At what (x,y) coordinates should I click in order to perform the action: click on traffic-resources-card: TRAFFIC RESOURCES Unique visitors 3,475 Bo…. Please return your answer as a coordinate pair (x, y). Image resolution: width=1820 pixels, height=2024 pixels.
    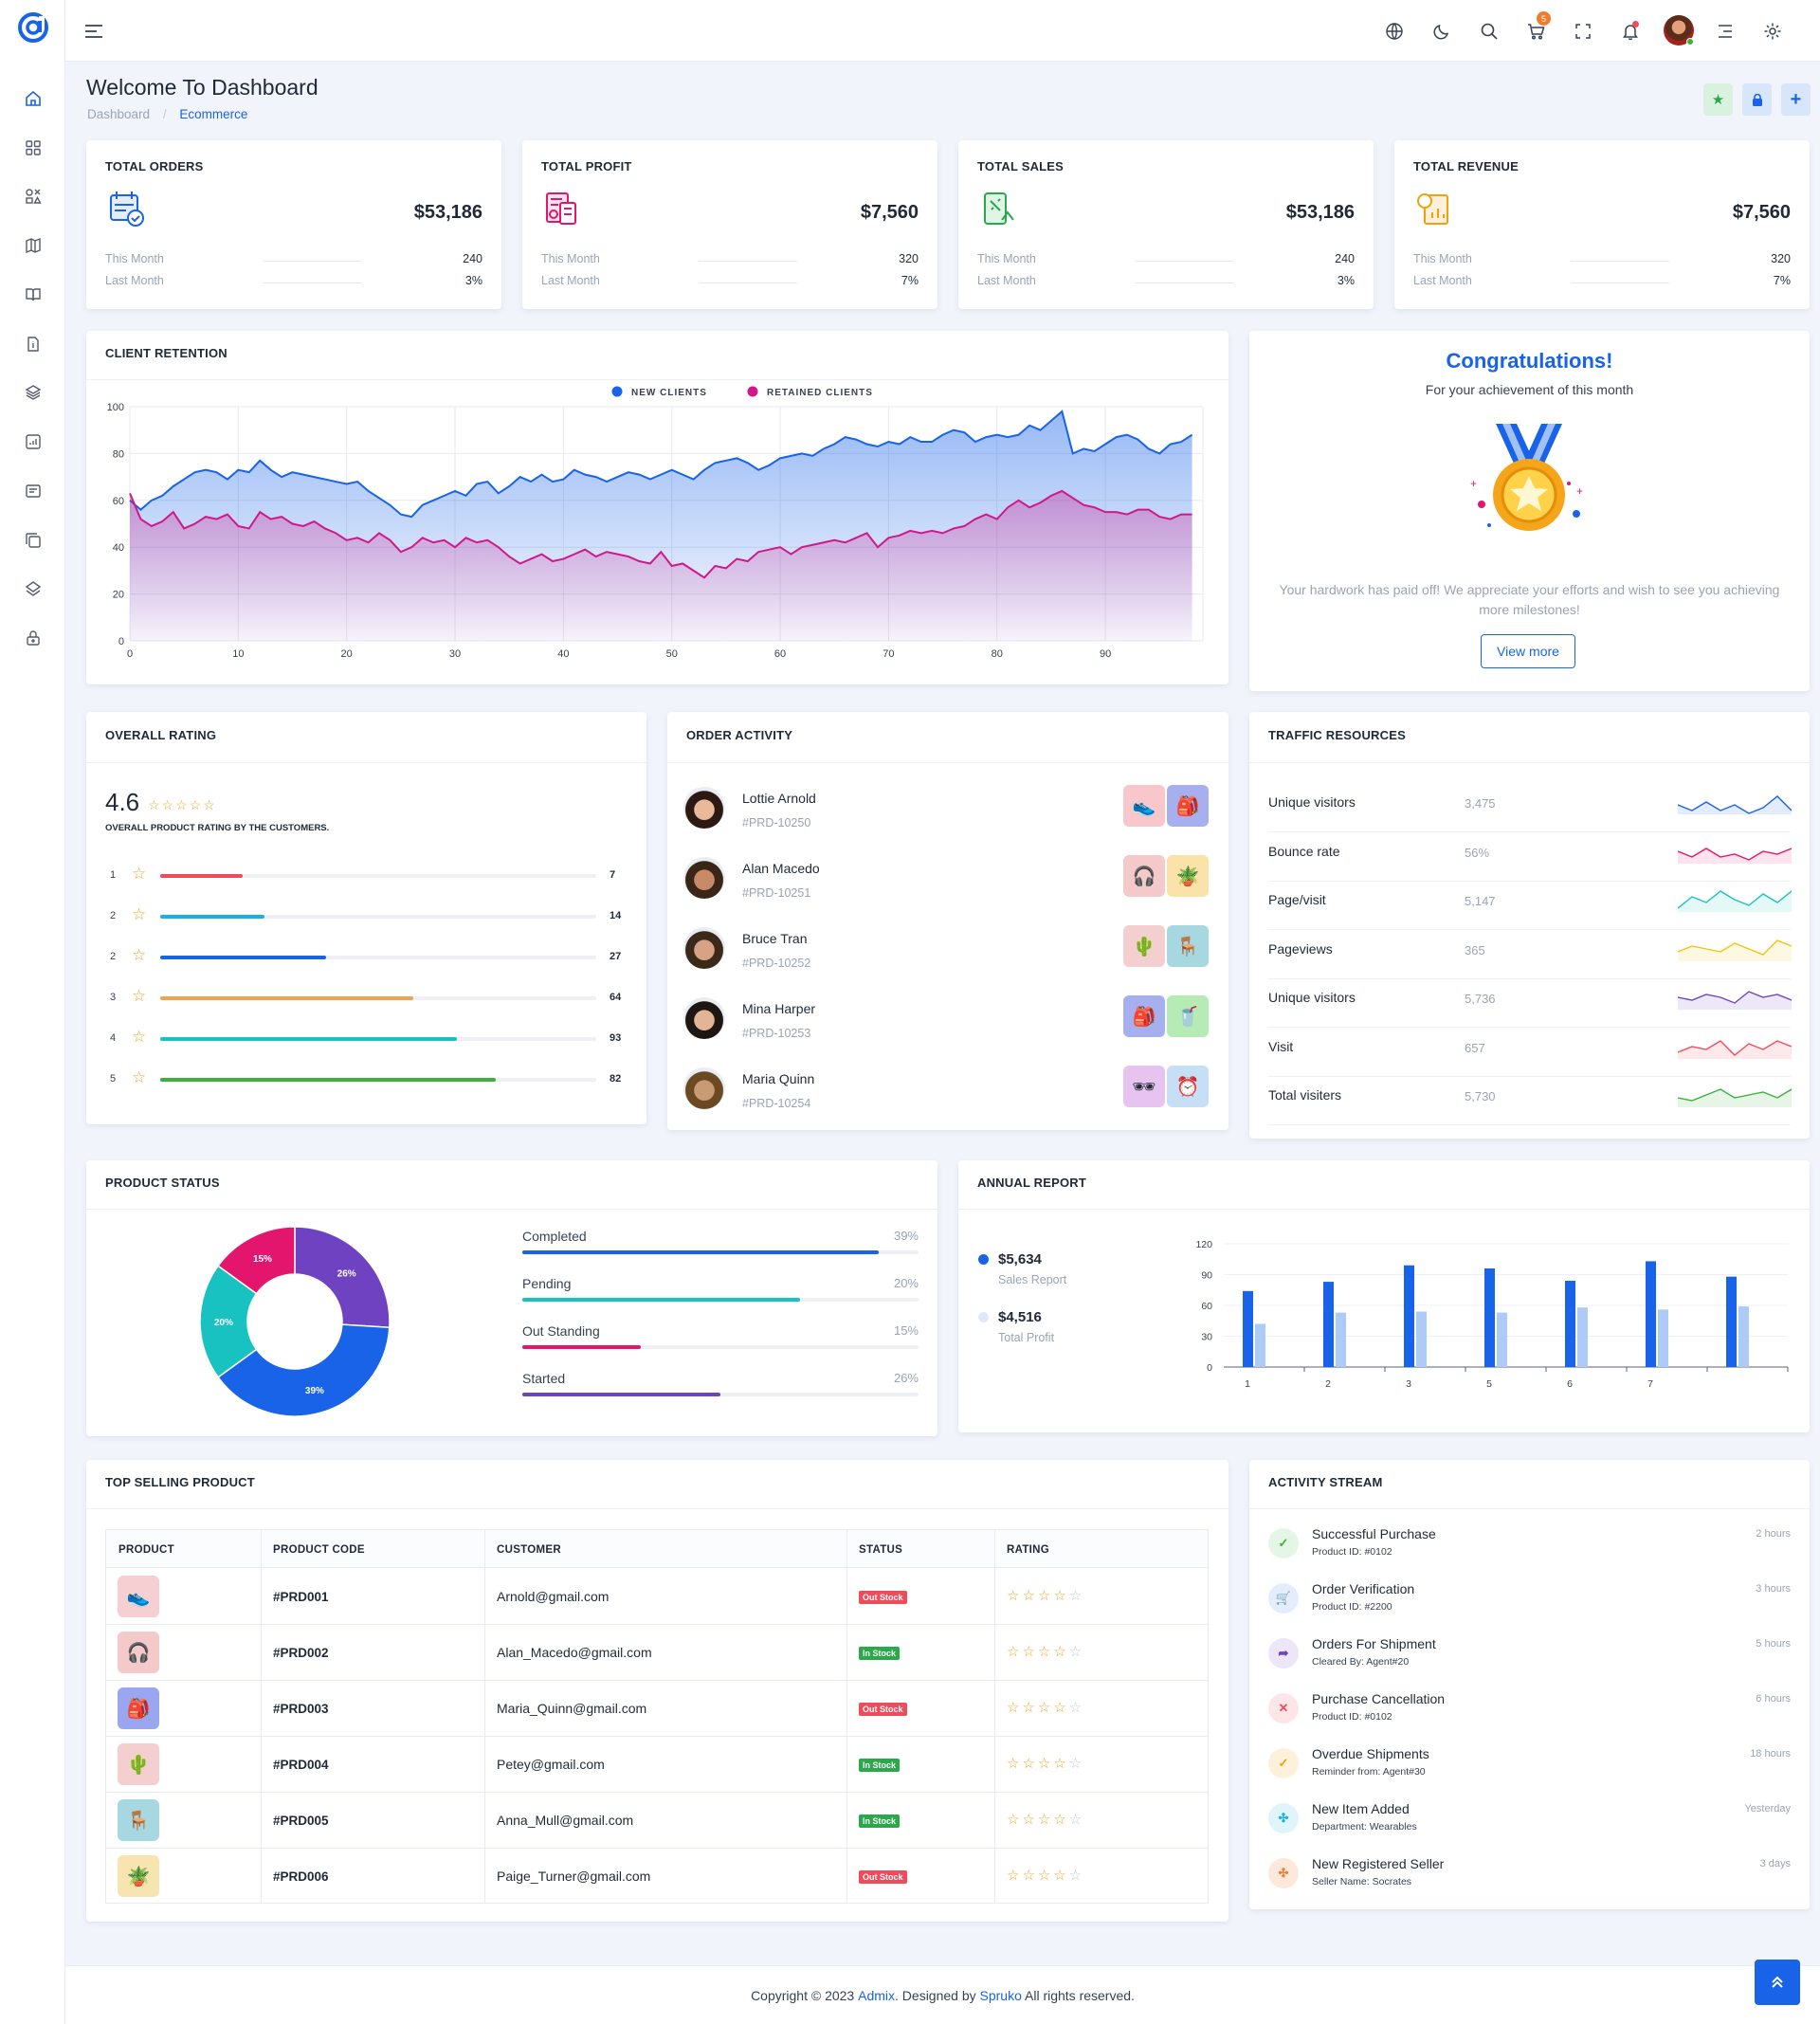
    Looking at the image, I should click on (1529, 925).